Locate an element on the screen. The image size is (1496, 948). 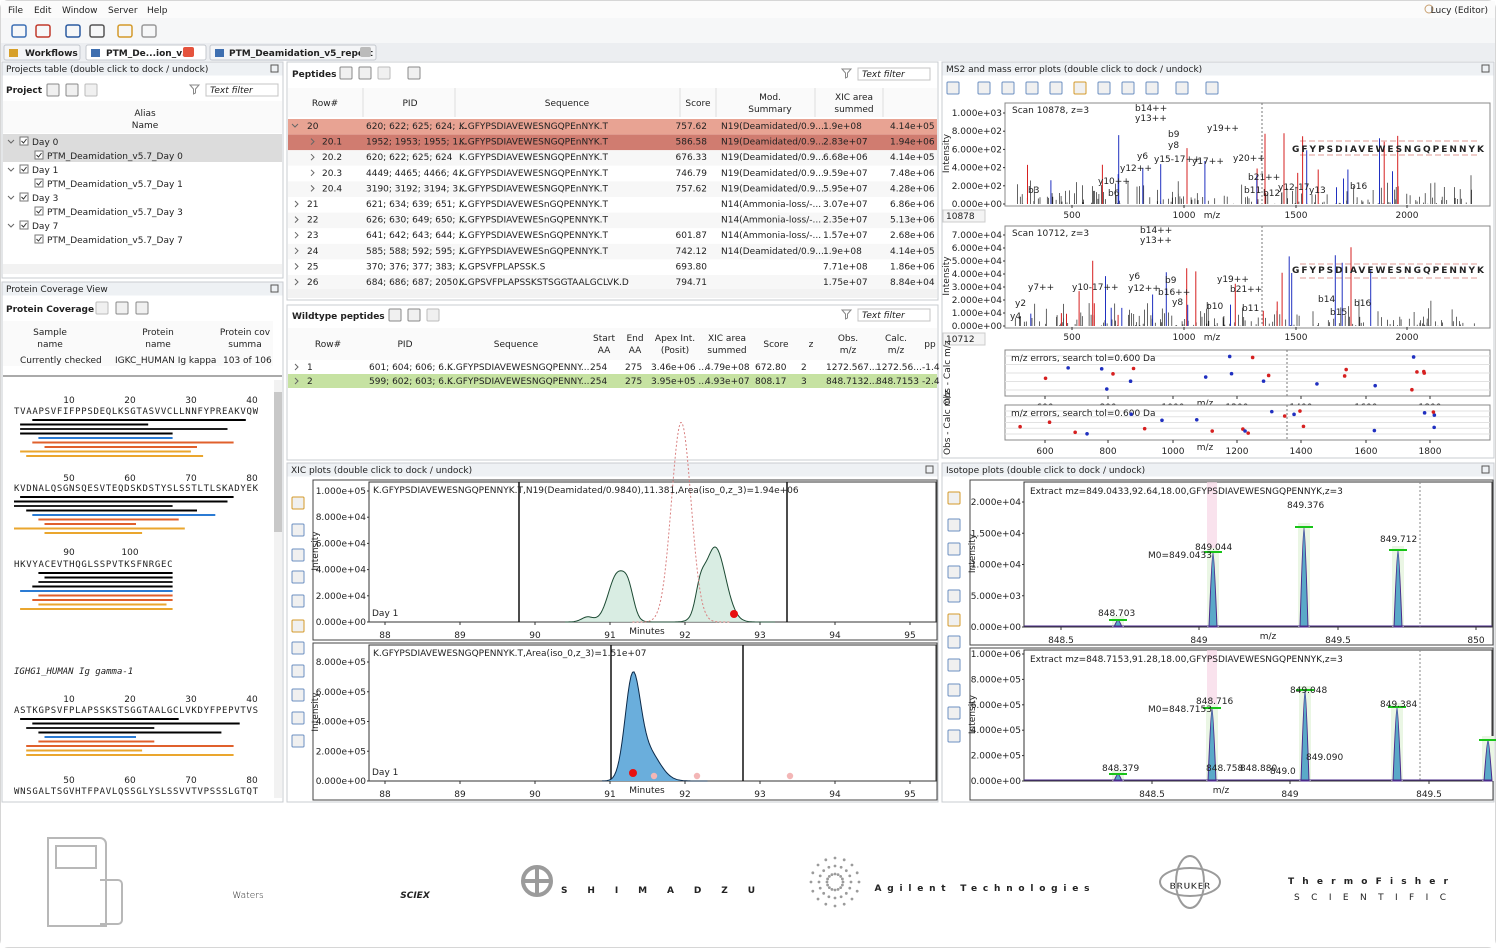
tab-label: PTM_De...ion_v5 is located at coordinates (147, 54).